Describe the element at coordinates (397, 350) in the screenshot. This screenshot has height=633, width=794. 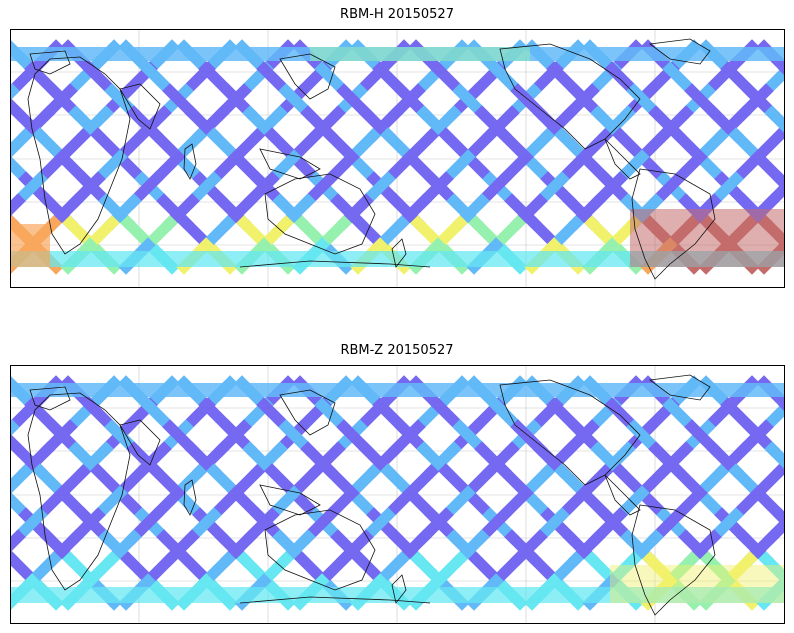
I see `panel-title: RBM-Z 20150527` at that location.